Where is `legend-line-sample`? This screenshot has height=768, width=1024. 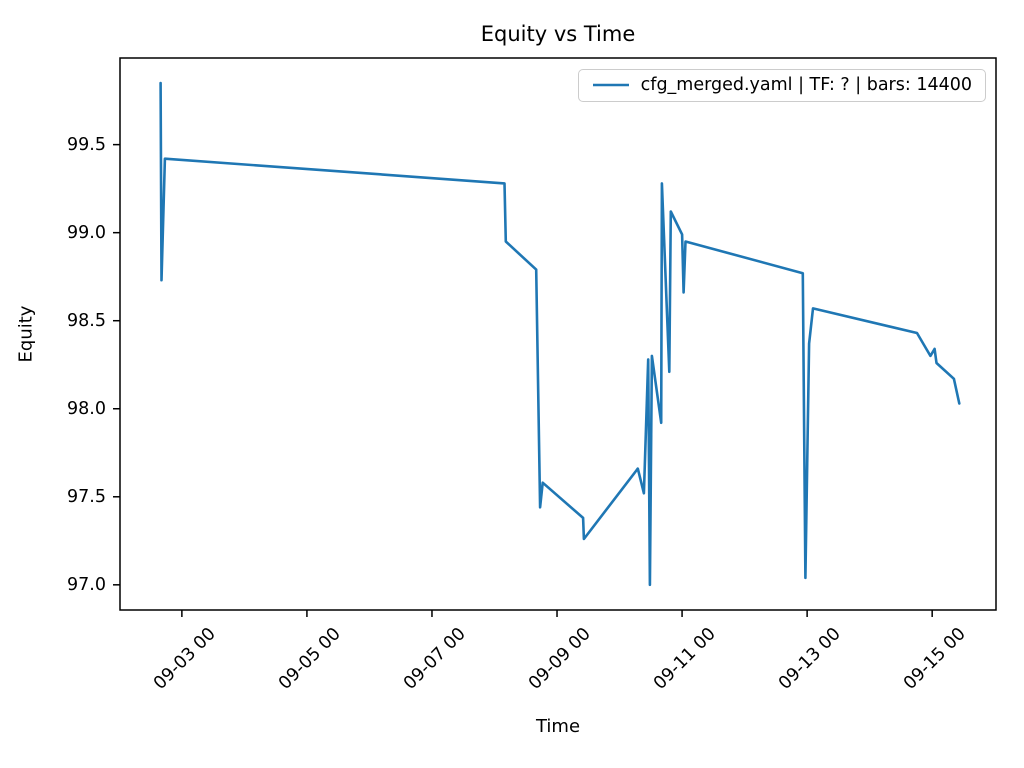
legend-line-sample is located at coordinates (610, 85).